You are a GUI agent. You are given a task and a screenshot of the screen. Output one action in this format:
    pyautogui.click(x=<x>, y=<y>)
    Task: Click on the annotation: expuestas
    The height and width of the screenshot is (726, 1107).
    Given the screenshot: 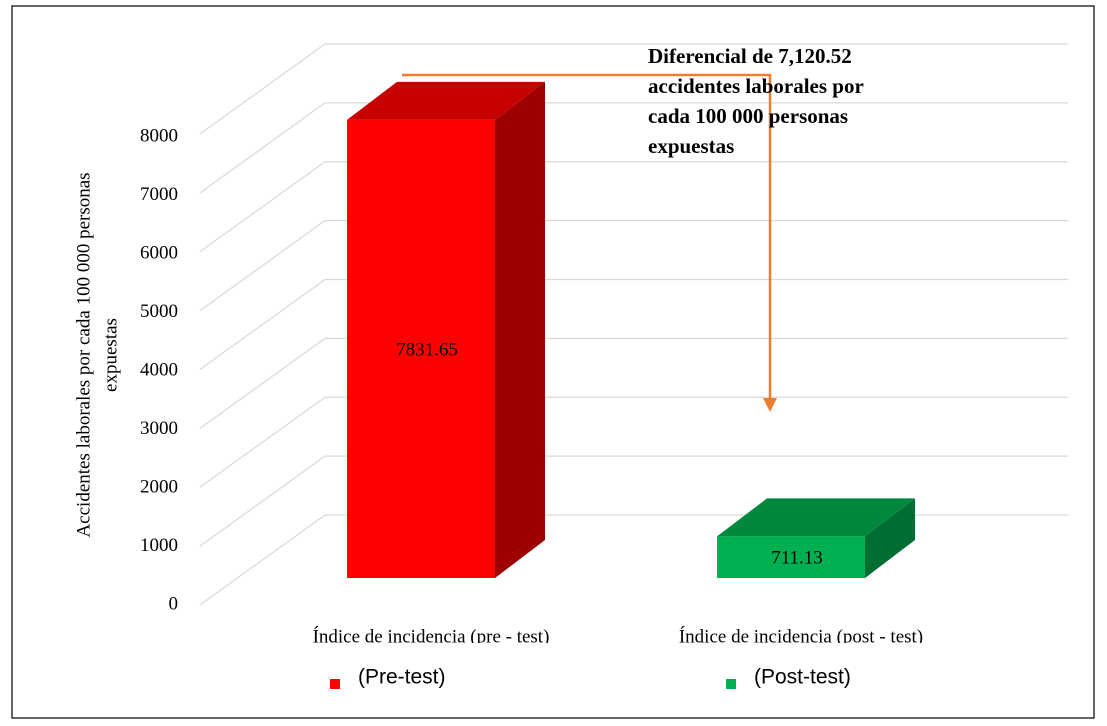 What is the action you would take?
    pyautogui.click(x=691, y=146)
    